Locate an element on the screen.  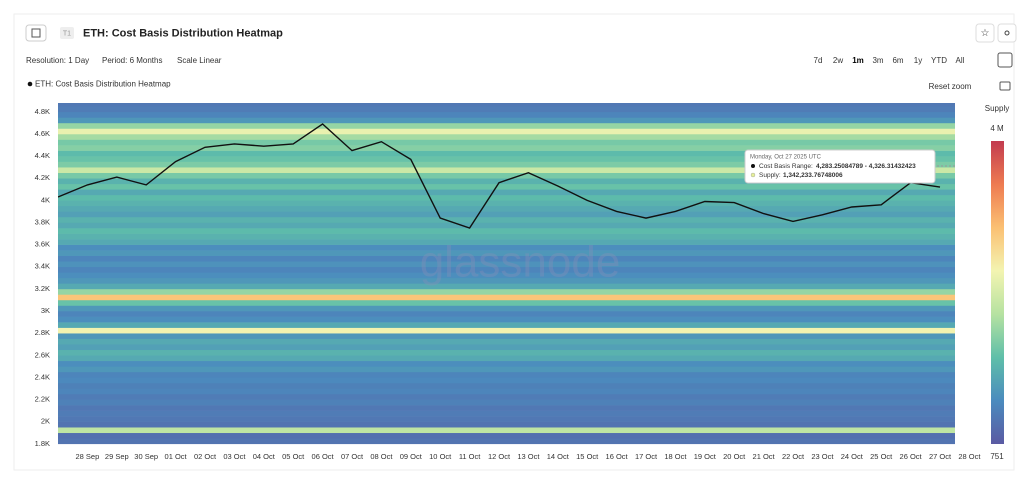
x-tick-label: 21 Oct is located at coordinates (764, 456).